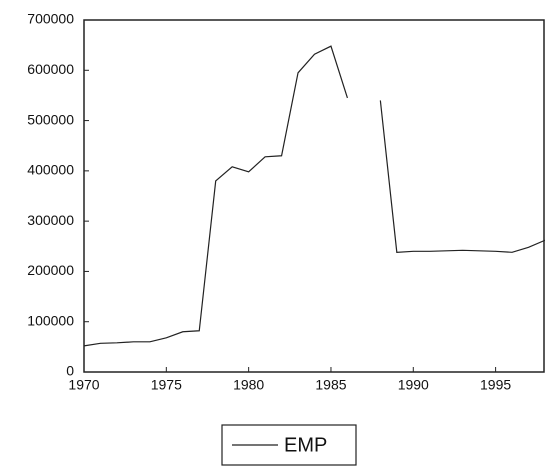 The image size is (545, 470). What do you see at coordinates (50, 69) in the screenshot?
I see `y-tick-label: 600000` at bounding box center [50, 69].